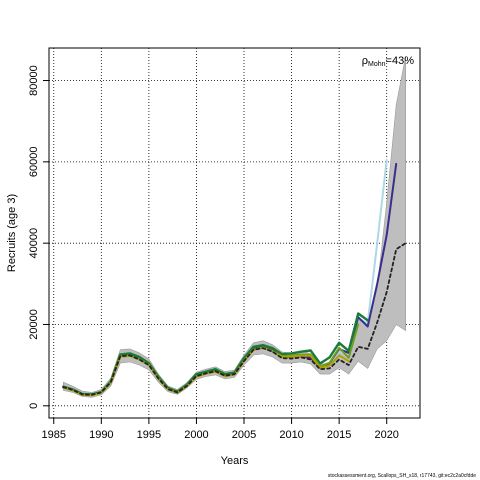 Image resolution: width=480 pixels, height=480 pixels. I want to click on x-tick-label: 2020, so click(386, 435).